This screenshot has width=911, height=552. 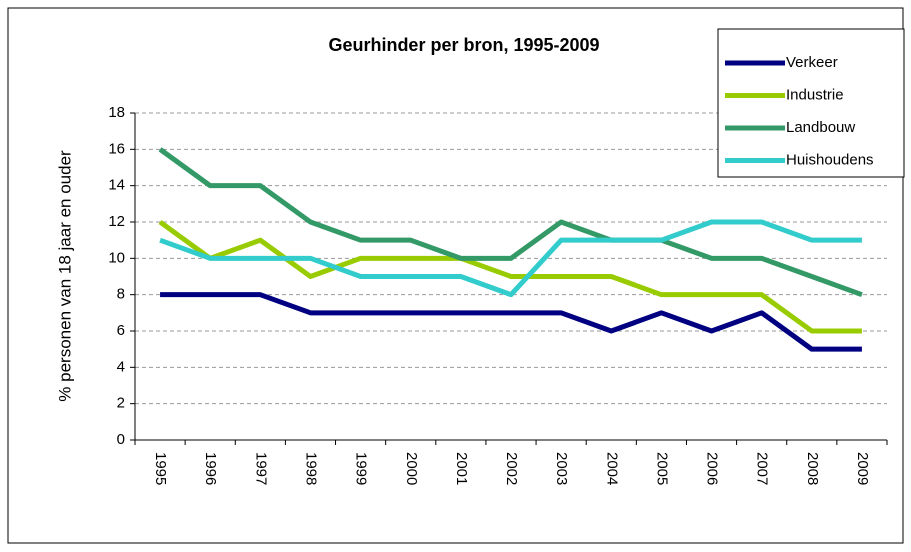 I want to click on y-tick-label: 12, so click(x=116, y=221).